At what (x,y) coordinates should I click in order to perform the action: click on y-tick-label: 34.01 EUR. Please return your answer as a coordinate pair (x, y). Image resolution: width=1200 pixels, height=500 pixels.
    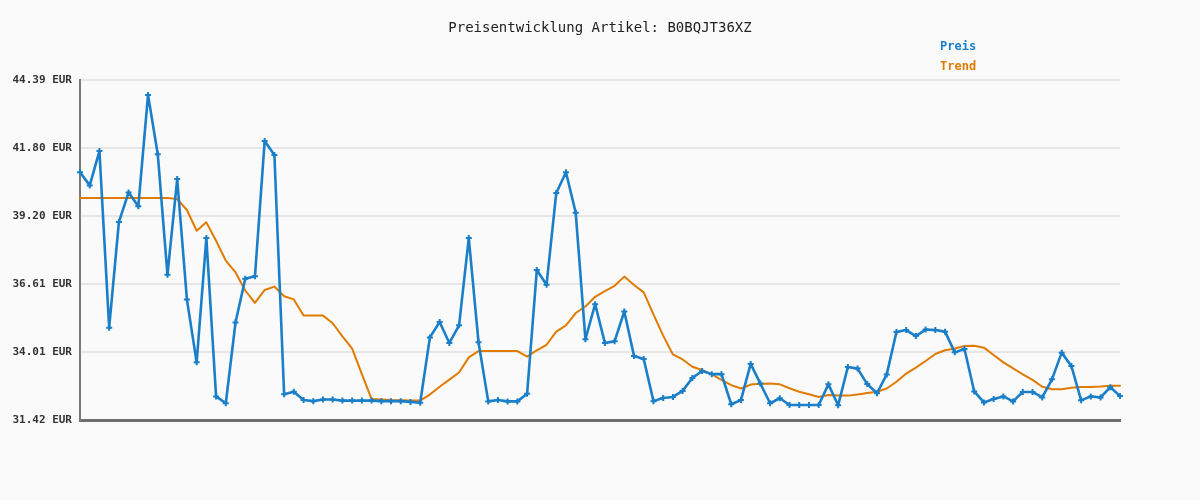
    Looking at the image, I should click on (42, 351).